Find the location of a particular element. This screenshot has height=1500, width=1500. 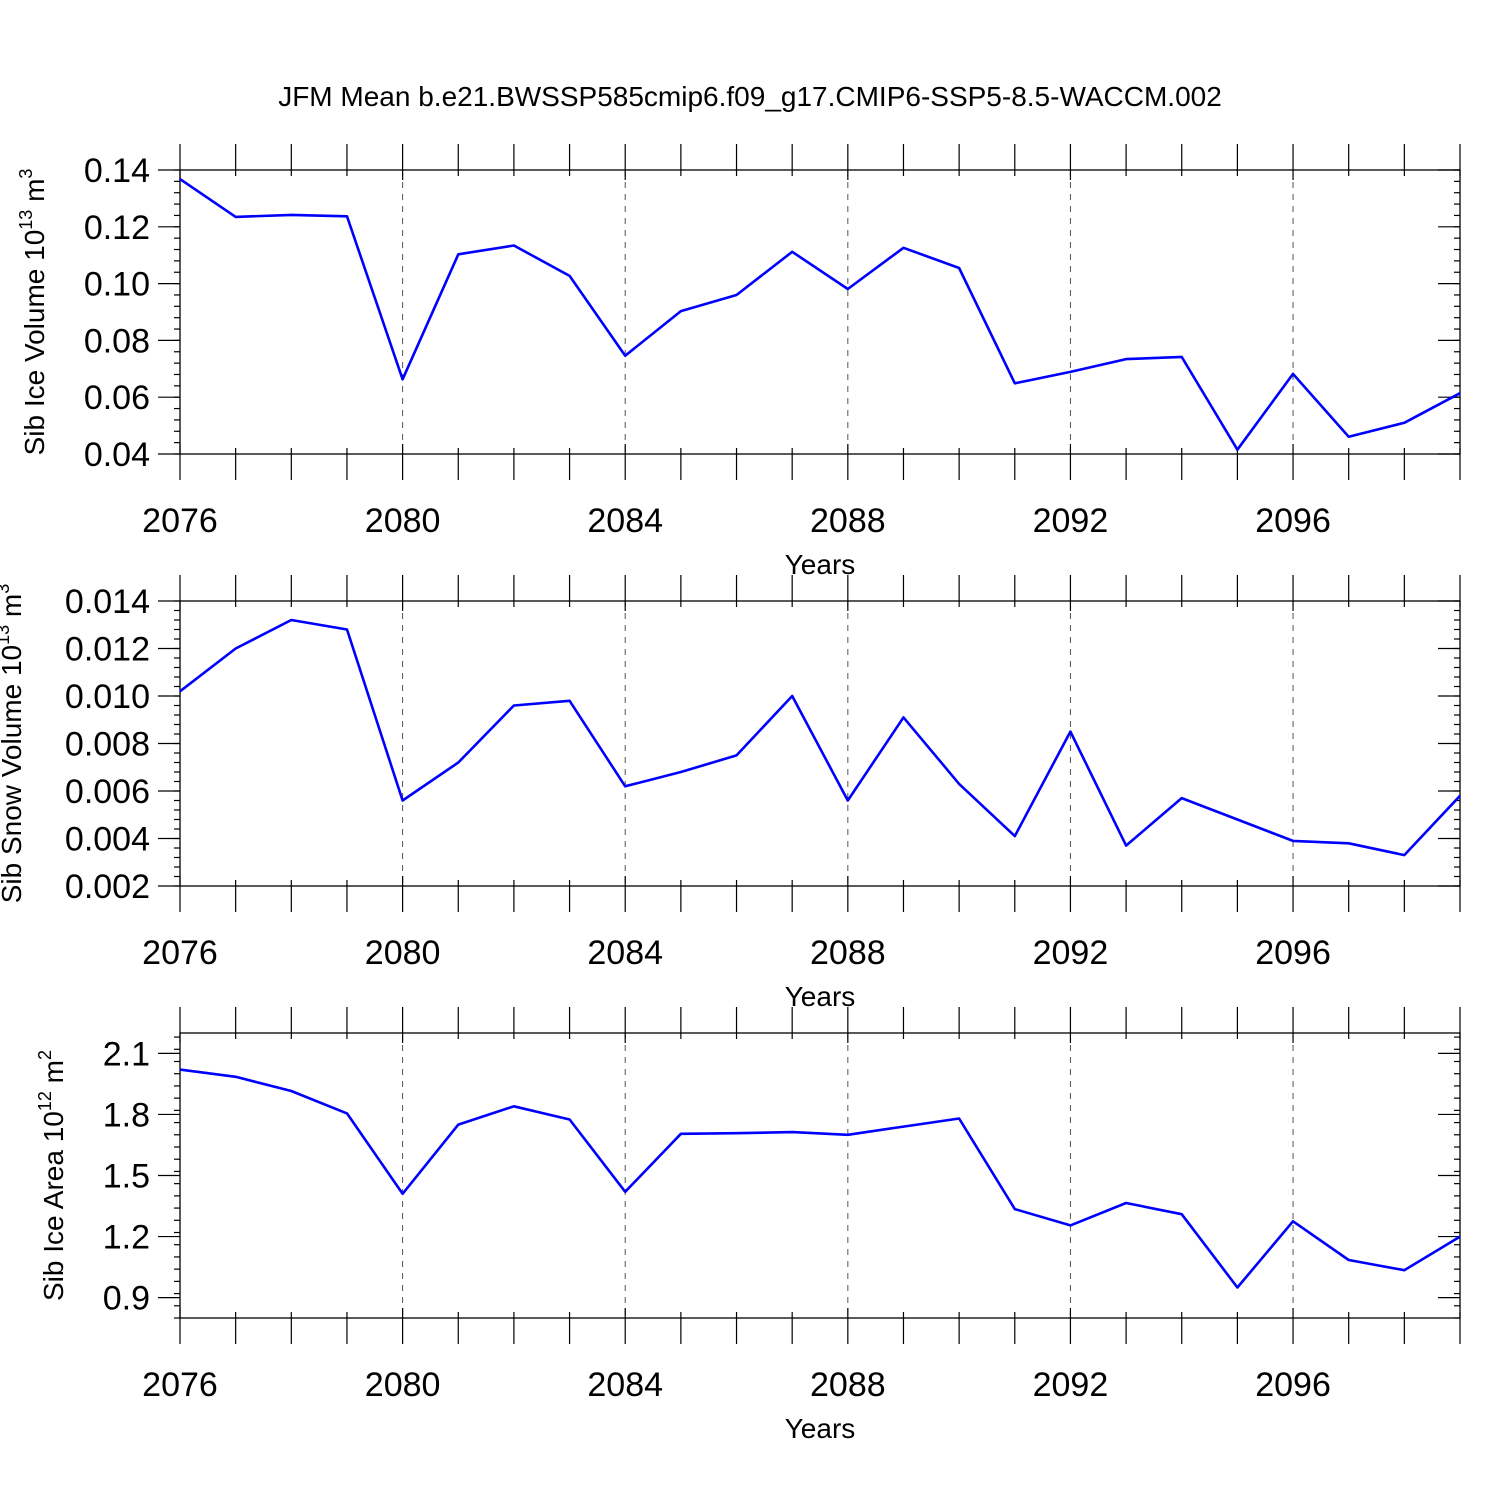

y-tick-label: 0.04 is located at coordinates (117, 455).